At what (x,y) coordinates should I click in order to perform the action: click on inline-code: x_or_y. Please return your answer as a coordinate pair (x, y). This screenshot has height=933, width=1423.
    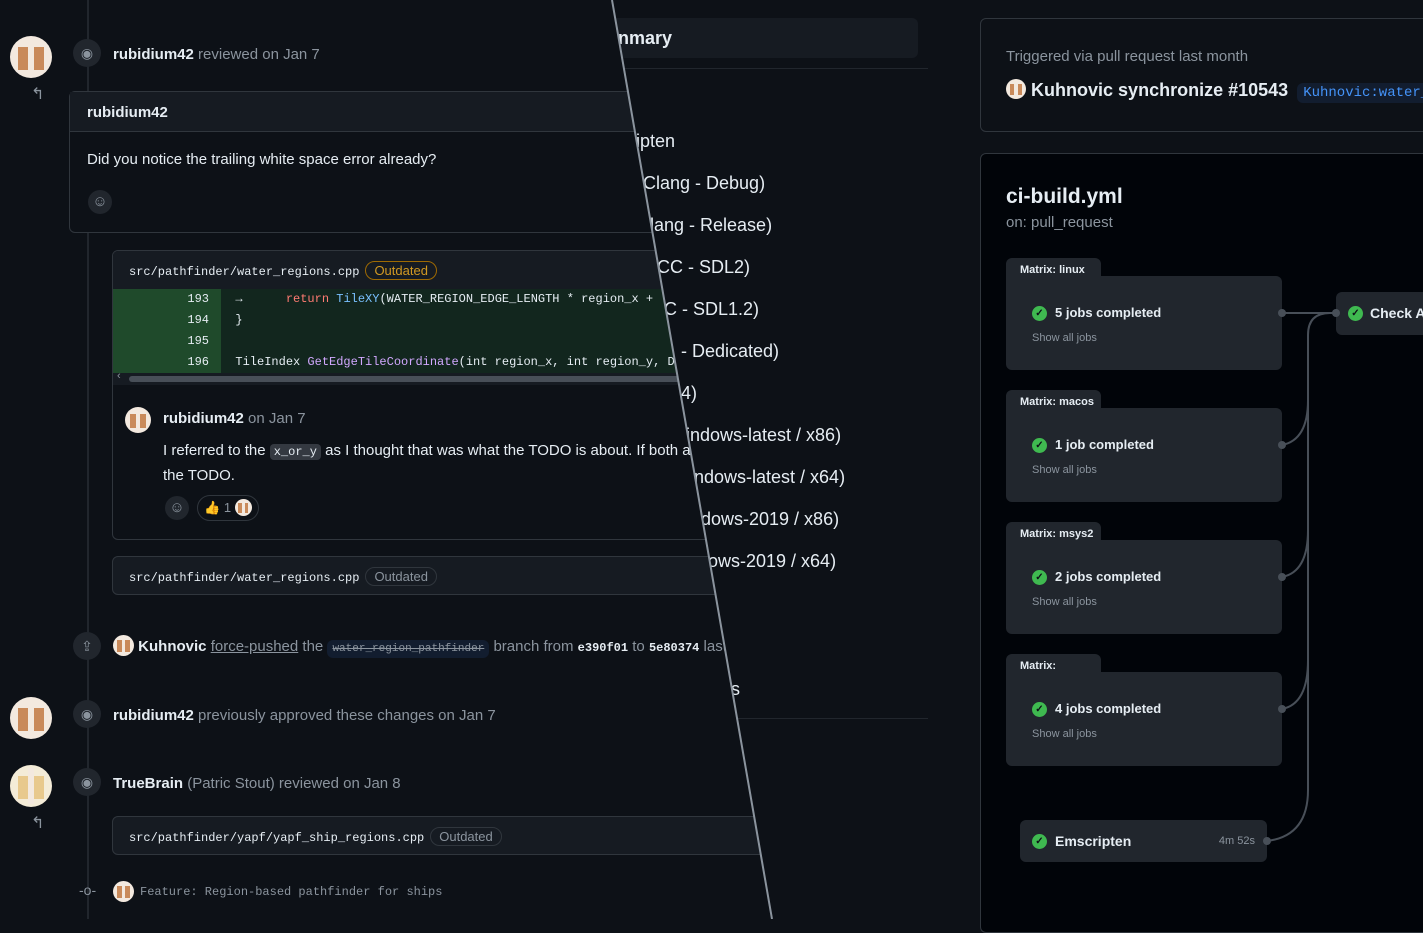
    Looking at the image, I should click on (295, 452).